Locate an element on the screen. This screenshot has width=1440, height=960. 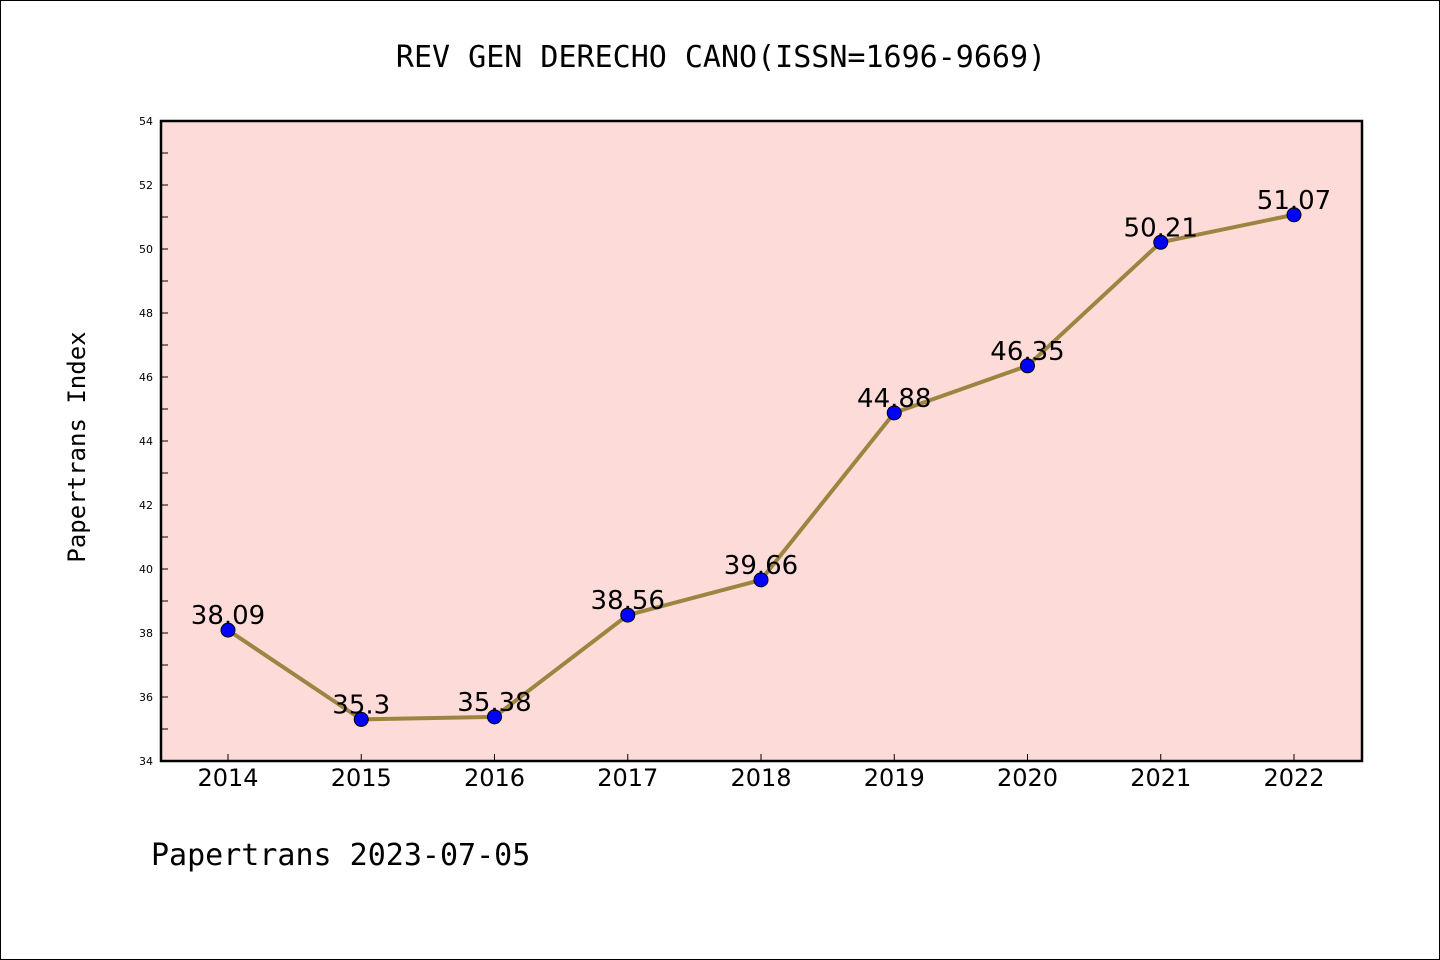
x-tick-label: 2015 is located at coordinates (361, 778).